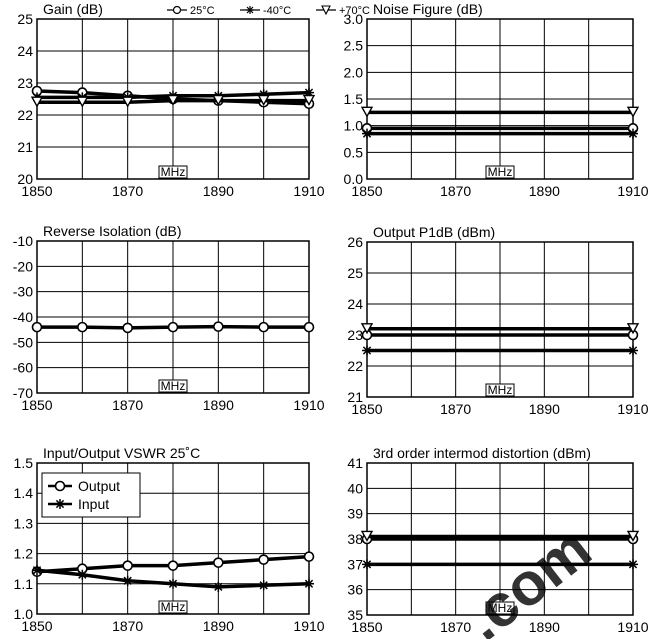 The width and height of the screenshot is (669, 639). What do you see at coordinates (202, 11) in the screenshot?
I see `legend-label: 25°C` at bounding box center [202, 11].